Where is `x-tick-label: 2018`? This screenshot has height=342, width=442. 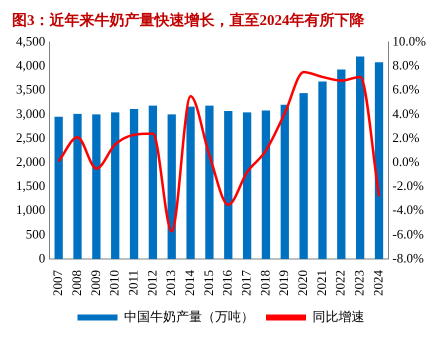
x-tick-label: 2018 is located at coordinates (264, 283).